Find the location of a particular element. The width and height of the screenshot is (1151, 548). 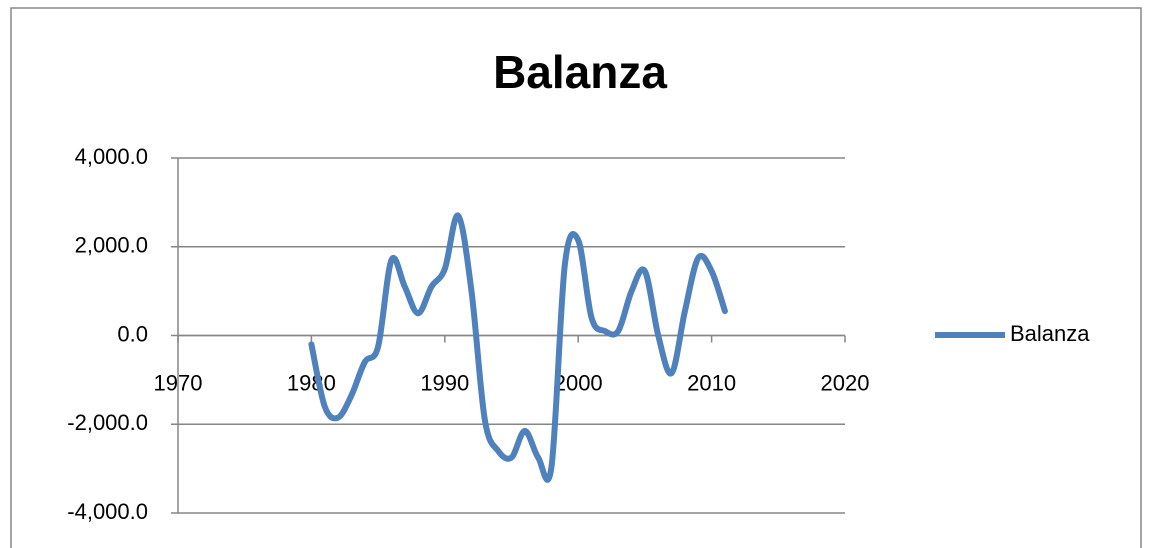

x-tick-label: 2000 is located at coordinates (578, 382).